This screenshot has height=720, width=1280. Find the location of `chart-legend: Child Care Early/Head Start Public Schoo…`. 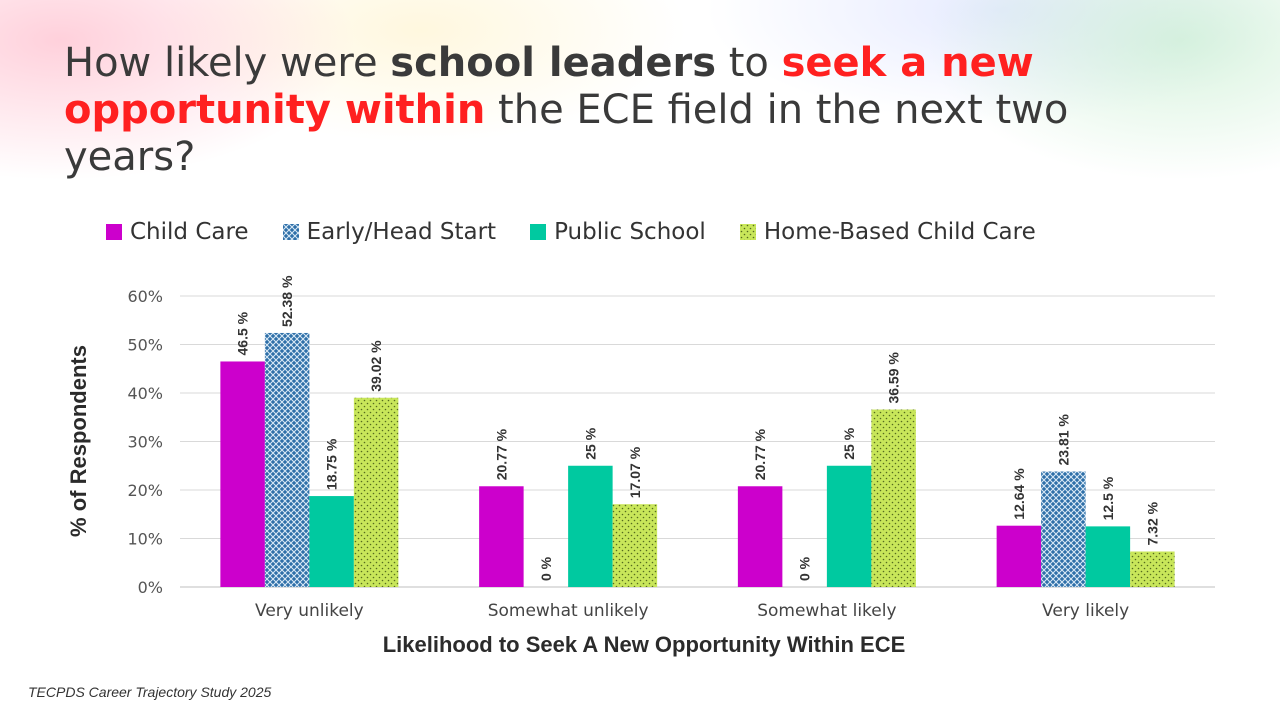

chart-legend: Child Care Early/Head Start Public Schoo… is located at coordinates (571, 232).